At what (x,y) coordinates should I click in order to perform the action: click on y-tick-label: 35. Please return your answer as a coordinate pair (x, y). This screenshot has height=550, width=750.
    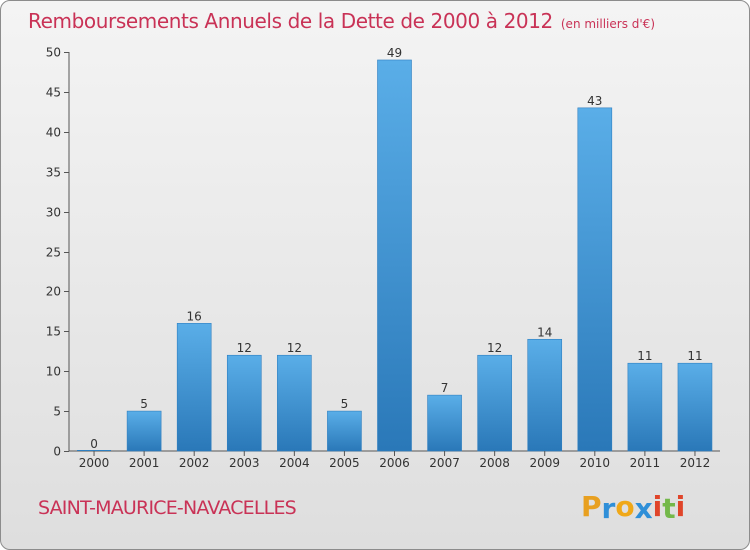
    Looking at the image, I should click on (53, 173).